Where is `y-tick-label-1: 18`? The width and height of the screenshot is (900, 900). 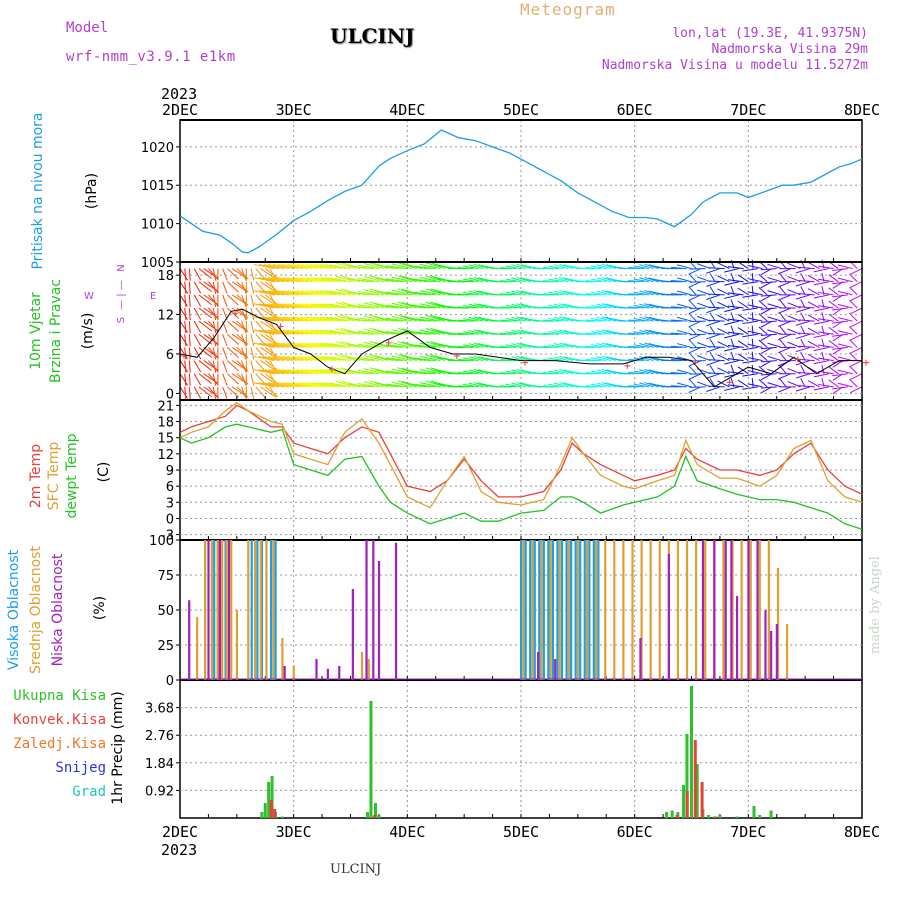 y-tick-label-1: 18 is located at coordinates (165, 276).